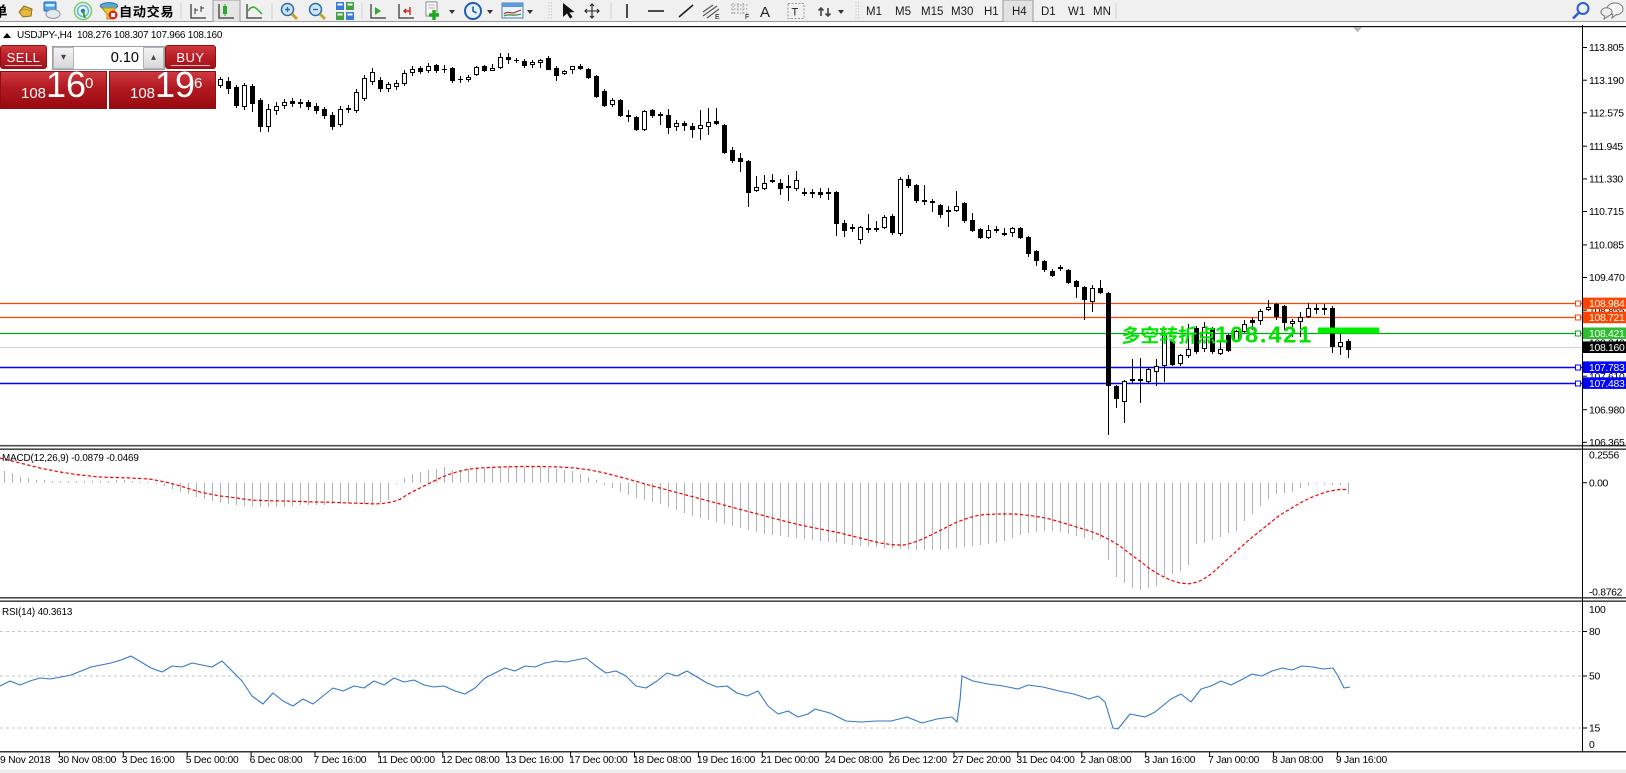 The image size is (1626, 773). What do you see at coordinates (25, 760) in the screenshot?
I see `svg-text: 9 Nov 2018` at bounding box center [25, 760].